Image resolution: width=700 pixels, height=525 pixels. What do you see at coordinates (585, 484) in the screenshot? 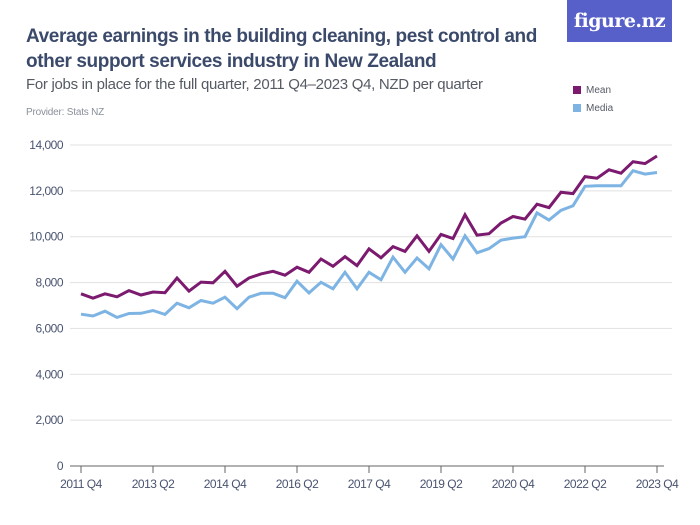
I see `x-tick-label: 2022 Q2` at bounding box center [585, 484].